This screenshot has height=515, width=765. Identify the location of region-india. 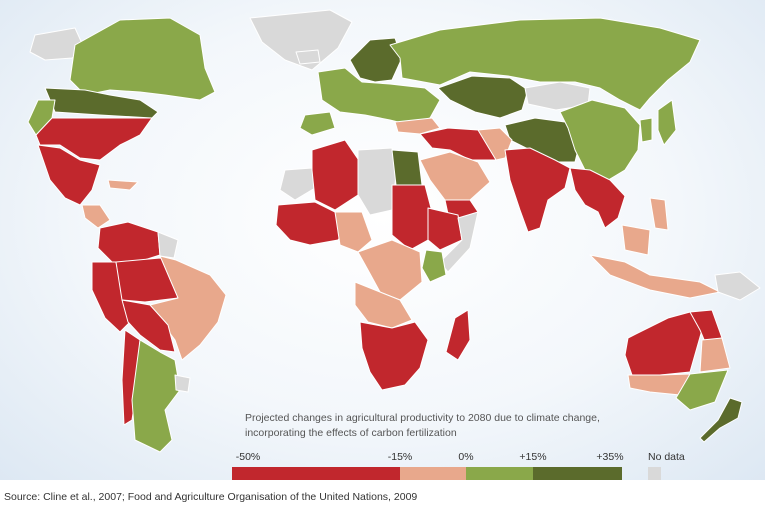
(537, 190).